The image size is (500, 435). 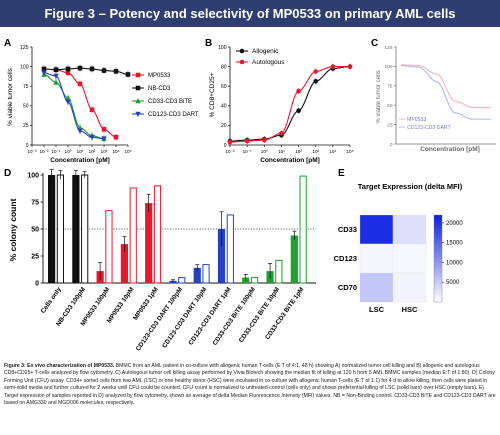 What do you see at coordinates (13, 229) in the screenshot?
I see `panel-d-ylabel: % colony count` at bounding box center [13, 229].